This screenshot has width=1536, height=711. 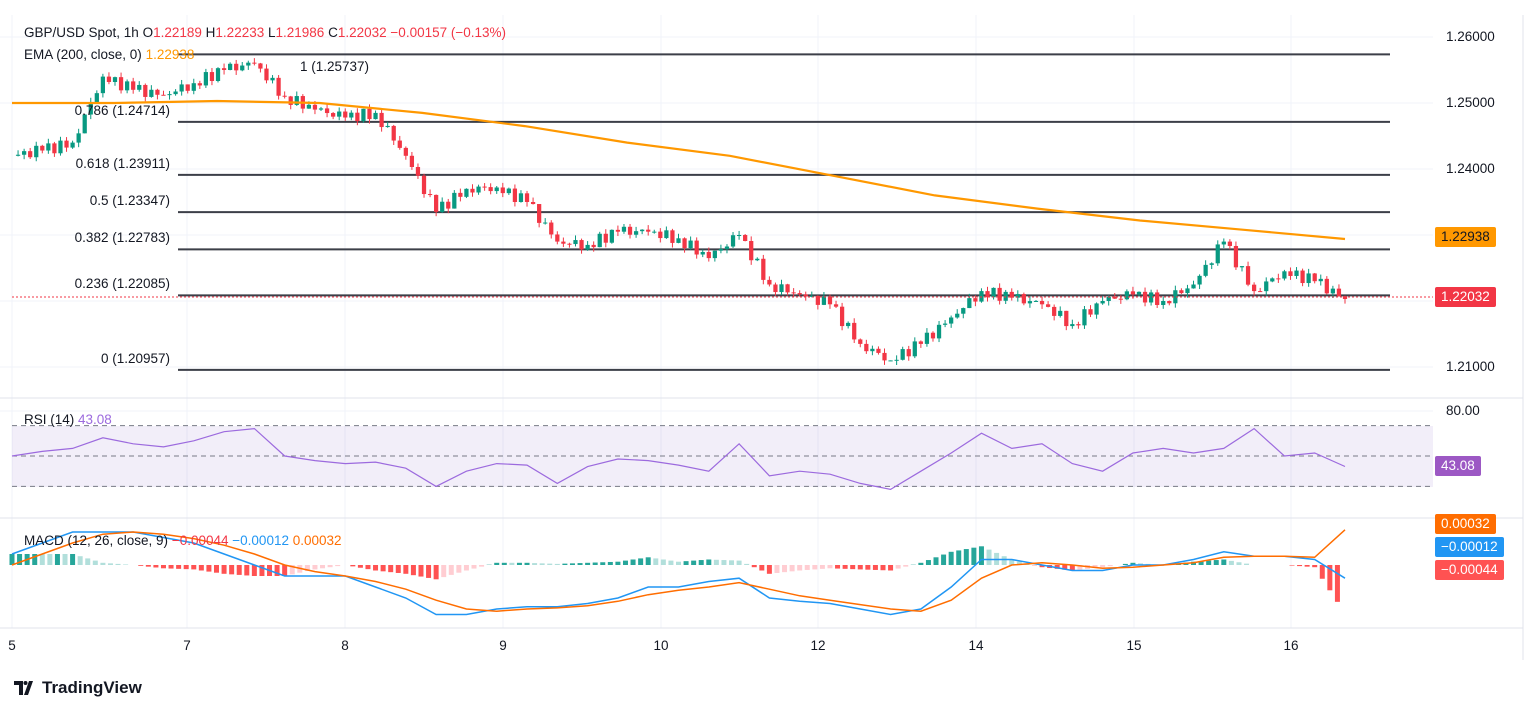 I want to click on ema-price-tag: 1.22938, so click(x=1465, y=237).